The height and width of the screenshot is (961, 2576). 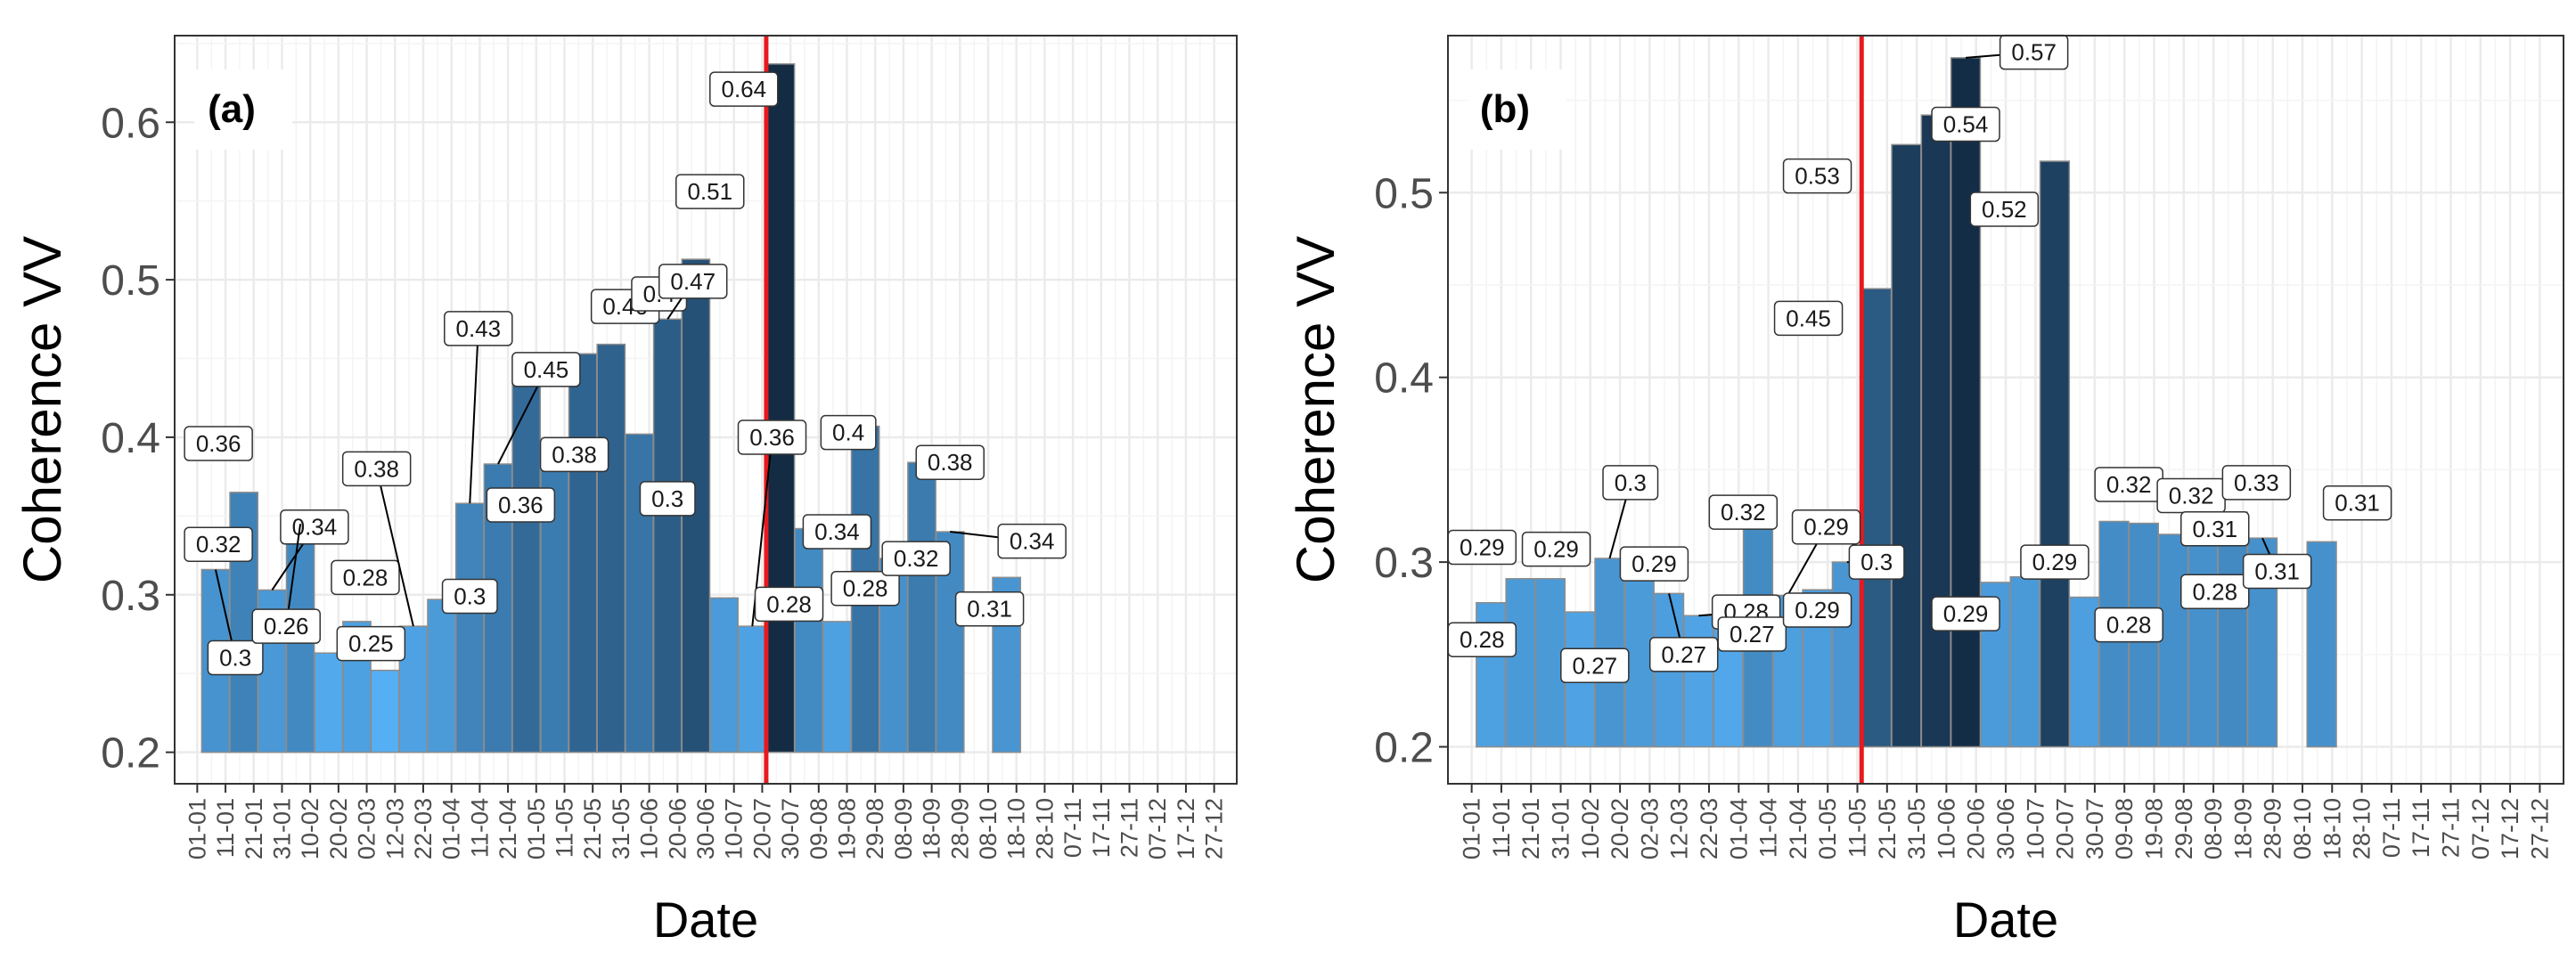 I want to click on x-tick-label: 28-09, so click(x=2273, y=829).